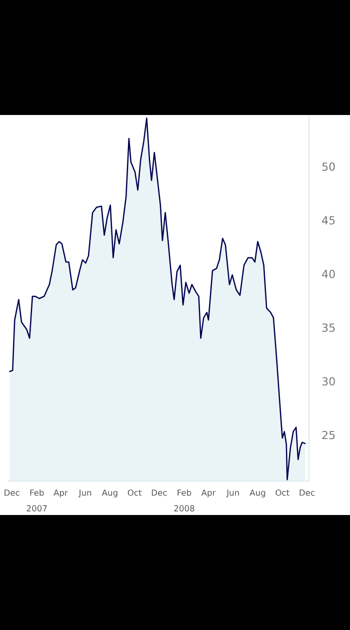 Image resolution: width=350 pixels, height=630 pixels. Describe the element at coordinates (328, 381) in the screenshot. I see `y-tick-label: 30` at that location.